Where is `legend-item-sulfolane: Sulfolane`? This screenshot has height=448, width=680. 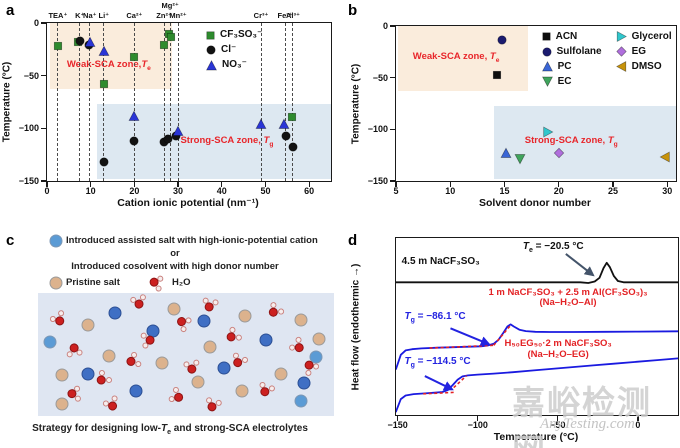 legend-item-sulfolane: Sulfolane is located at coordinates (572, 52).